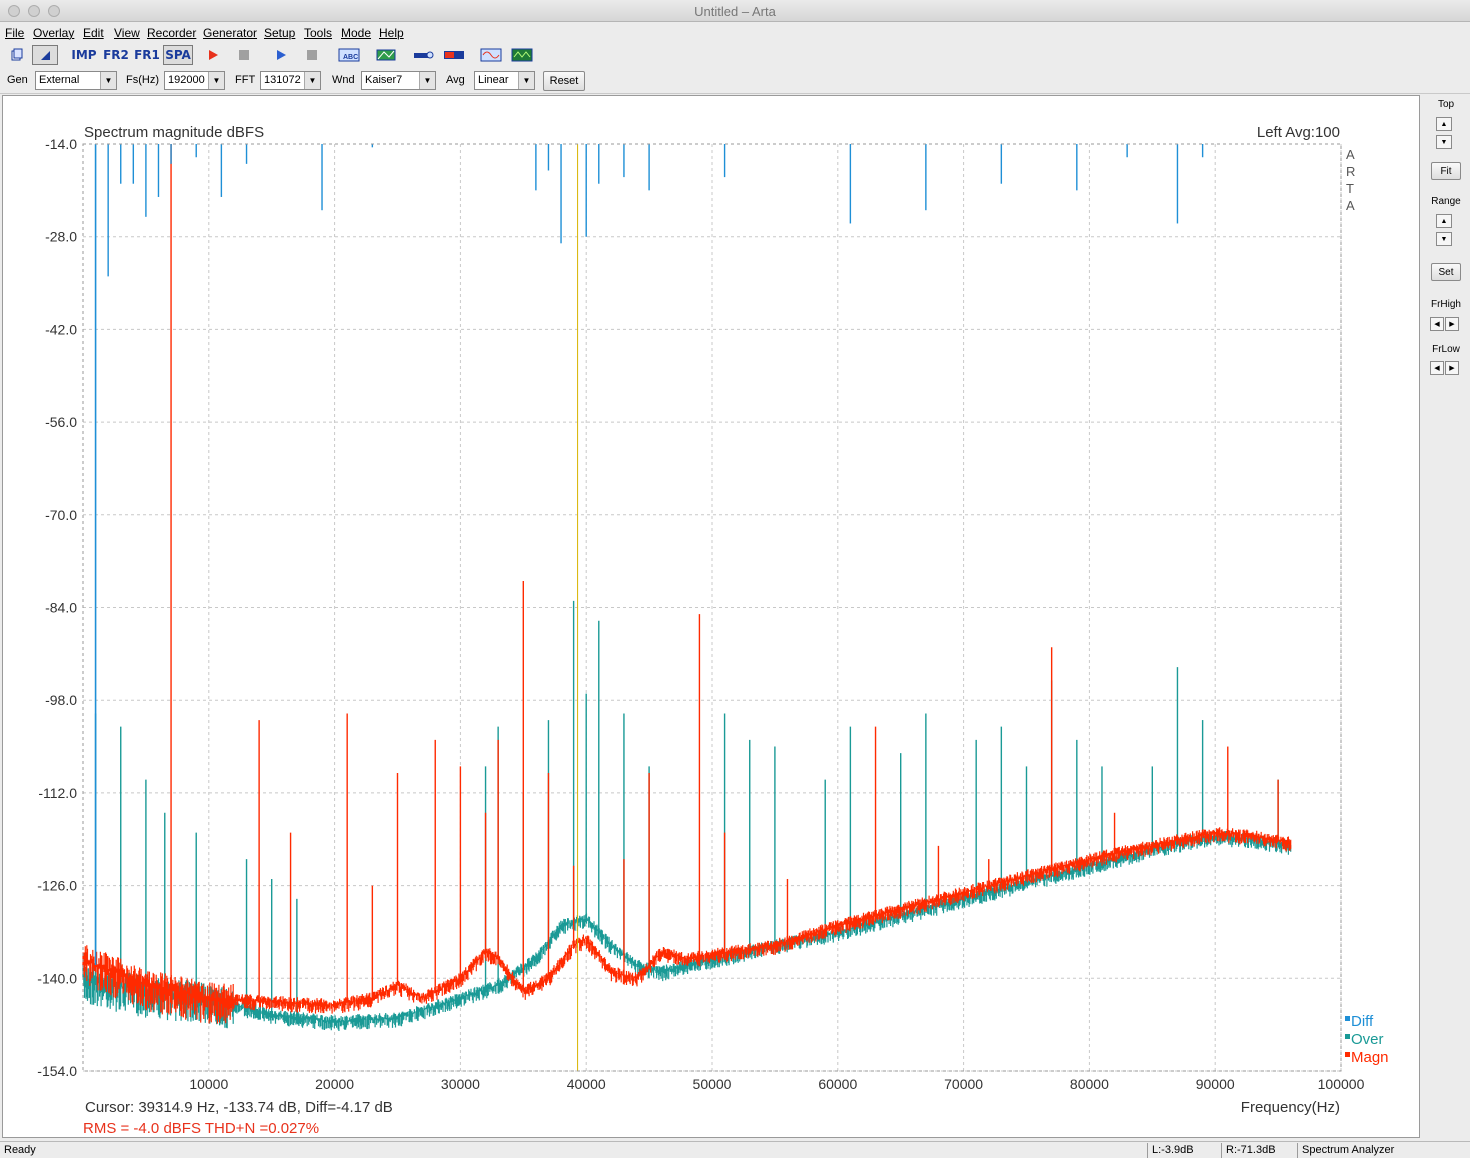 The height and width of the screenshot is (1158, 1470). Describe the element at coordinates (386, 55) in the screenshot. I see `chart-settings-icon` at that location.